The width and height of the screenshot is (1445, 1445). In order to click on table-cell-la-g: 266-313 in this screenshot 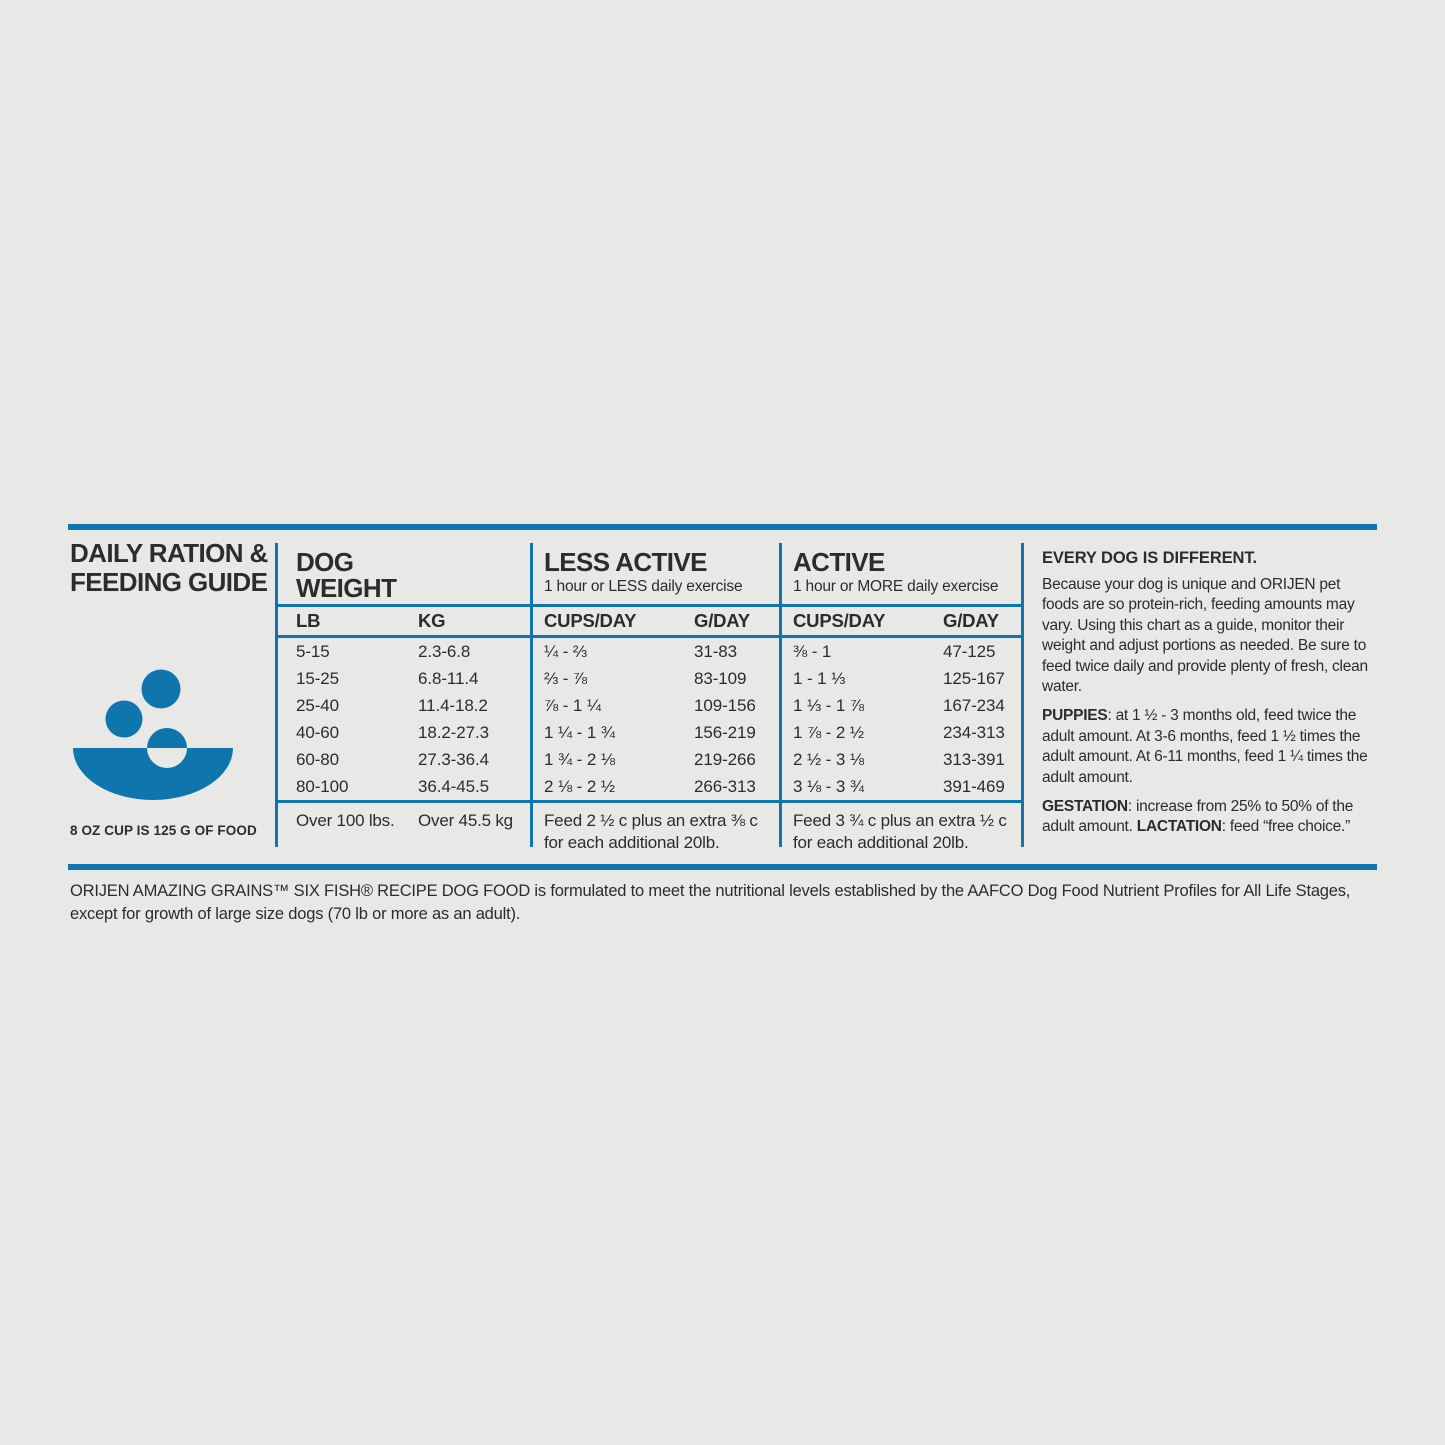, I will do `click(725, 786)`.